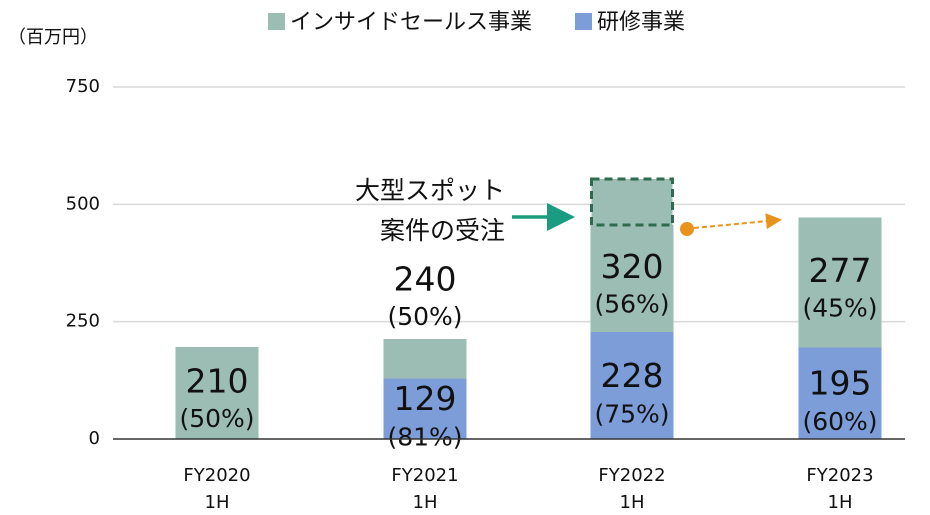 The image size is (930, 515). What do you see at coordinates (83, 86) in the screenshot?
I see `y-tick-label: 750` at bounding box center [83, 86].